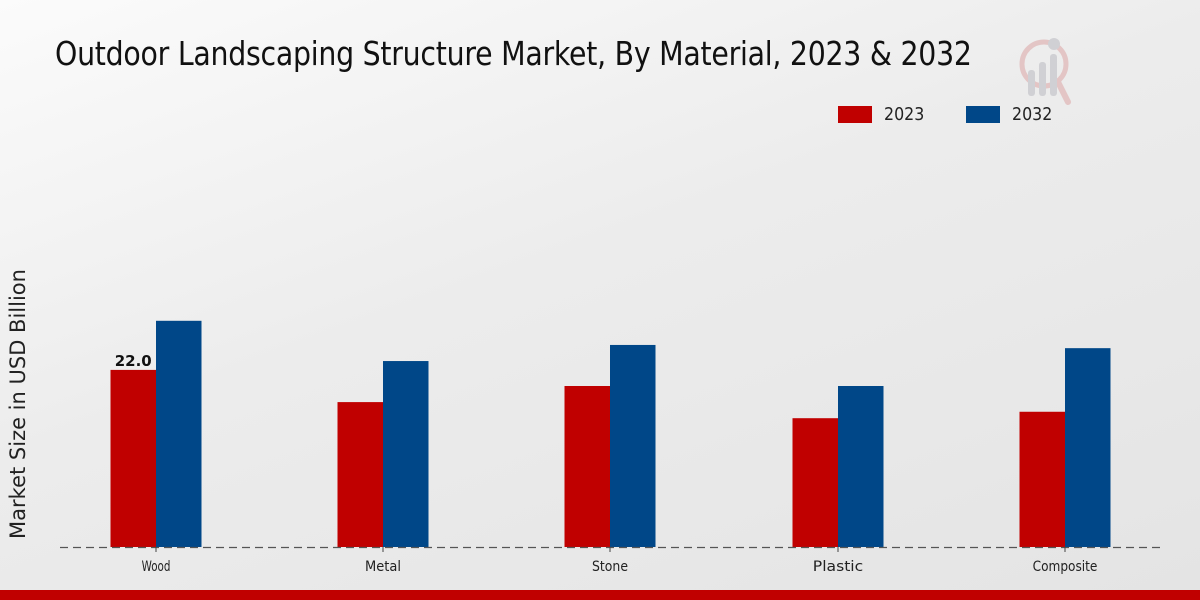  I want to click on bar-wood-2023, so click(133, 458).